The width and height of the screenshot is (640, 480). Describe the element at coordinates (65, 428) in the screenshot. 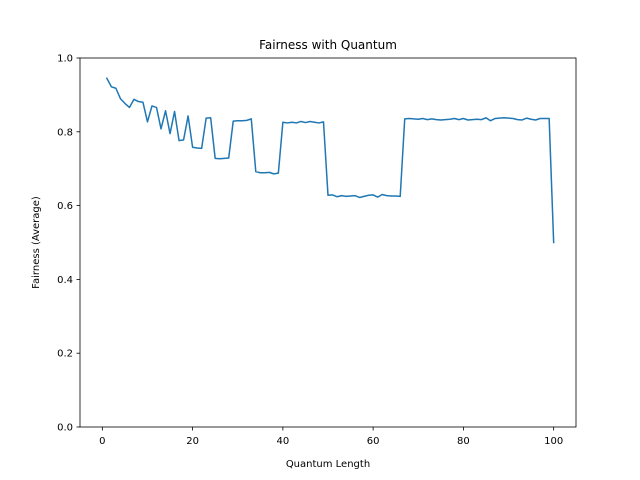

I see `y-tick-label: 0.0` at that location.